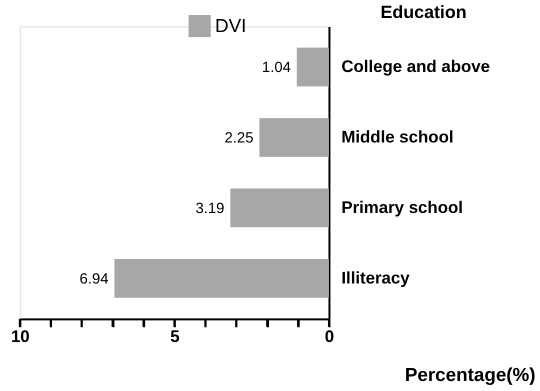 This screenshot has height=391, width=540. Describe the element at coordinates (470, 374) in the screenshot. I see `x-axis-title: Percentage(%)` at that location.